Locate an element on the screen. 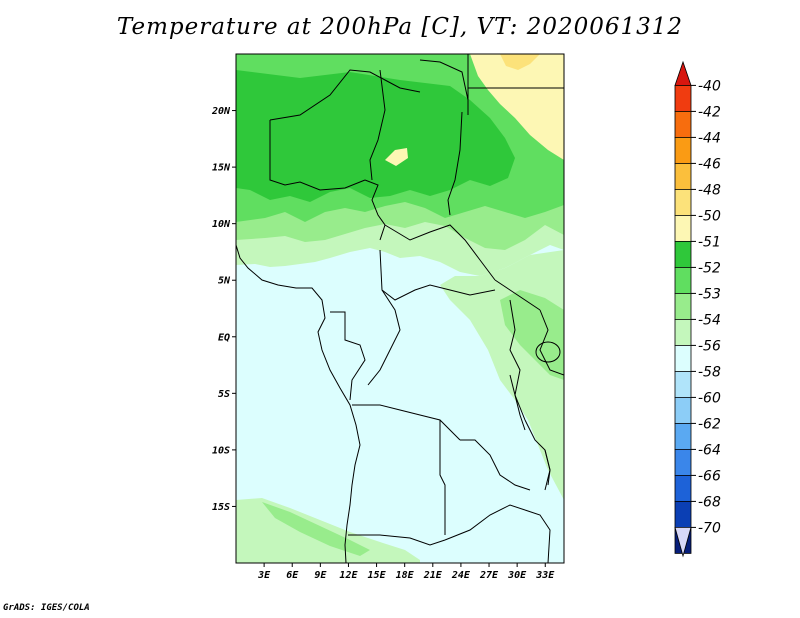 Image resolution: width=800 pixels, height=618 pixels. border-zambia is located at coordinates (495, 465).